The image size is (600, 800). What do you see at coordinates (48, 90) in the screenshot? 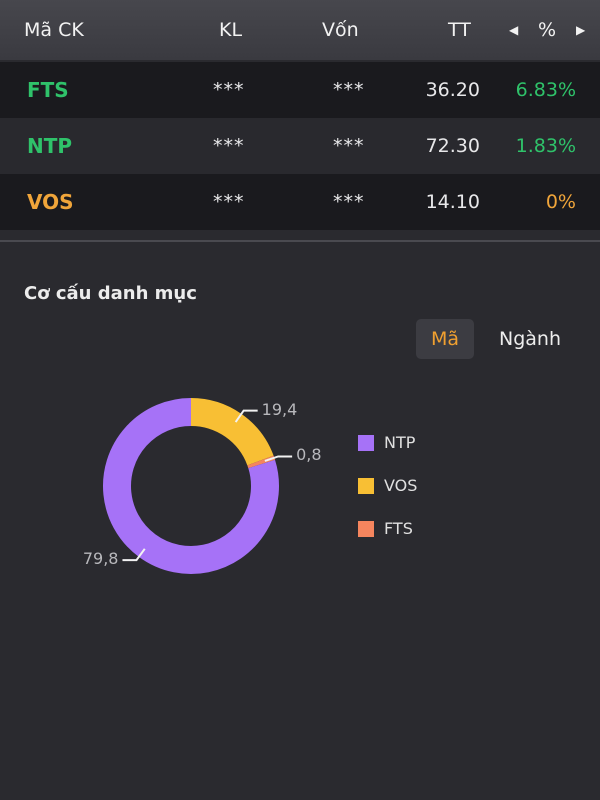
I see `row-symbol: FTS` at bounding box center [48, 90].